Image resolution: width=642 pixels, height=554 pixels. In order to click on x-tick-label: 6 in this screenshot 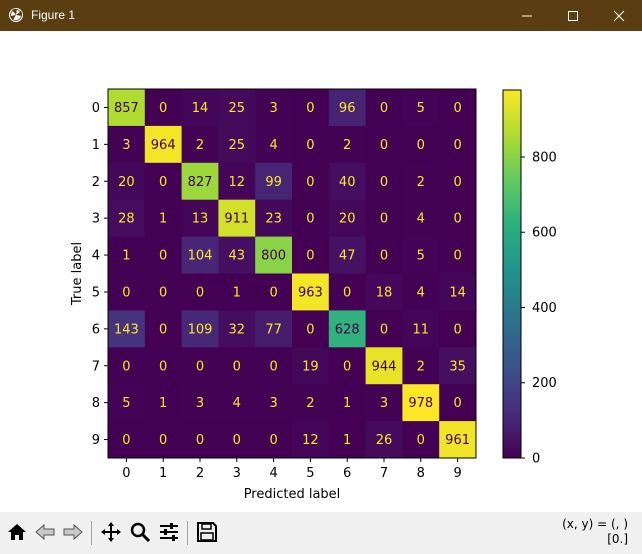, I will do `click(347, 473)`.